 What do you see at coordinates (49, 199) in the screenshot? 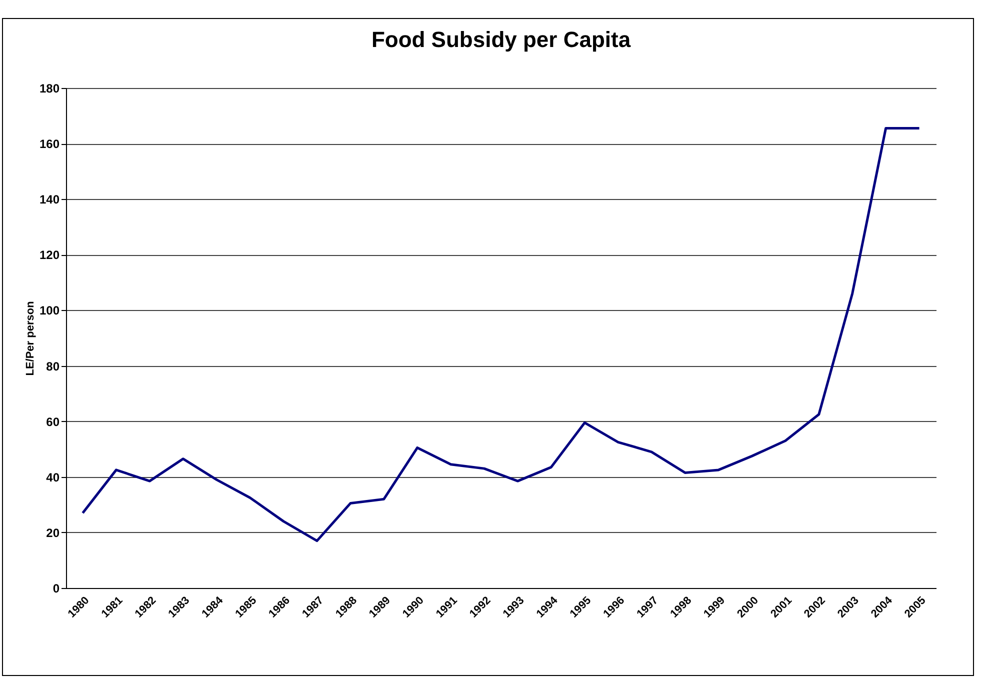
I see `y-tick-label: 140` at bounding box center [49, 199].